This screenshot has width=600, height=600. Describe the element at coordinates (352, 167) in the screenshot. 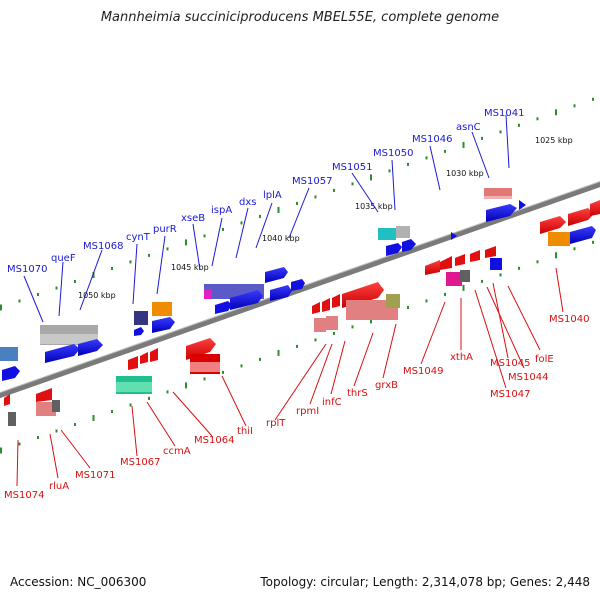

I see `gene-label: MS1051` at that location.